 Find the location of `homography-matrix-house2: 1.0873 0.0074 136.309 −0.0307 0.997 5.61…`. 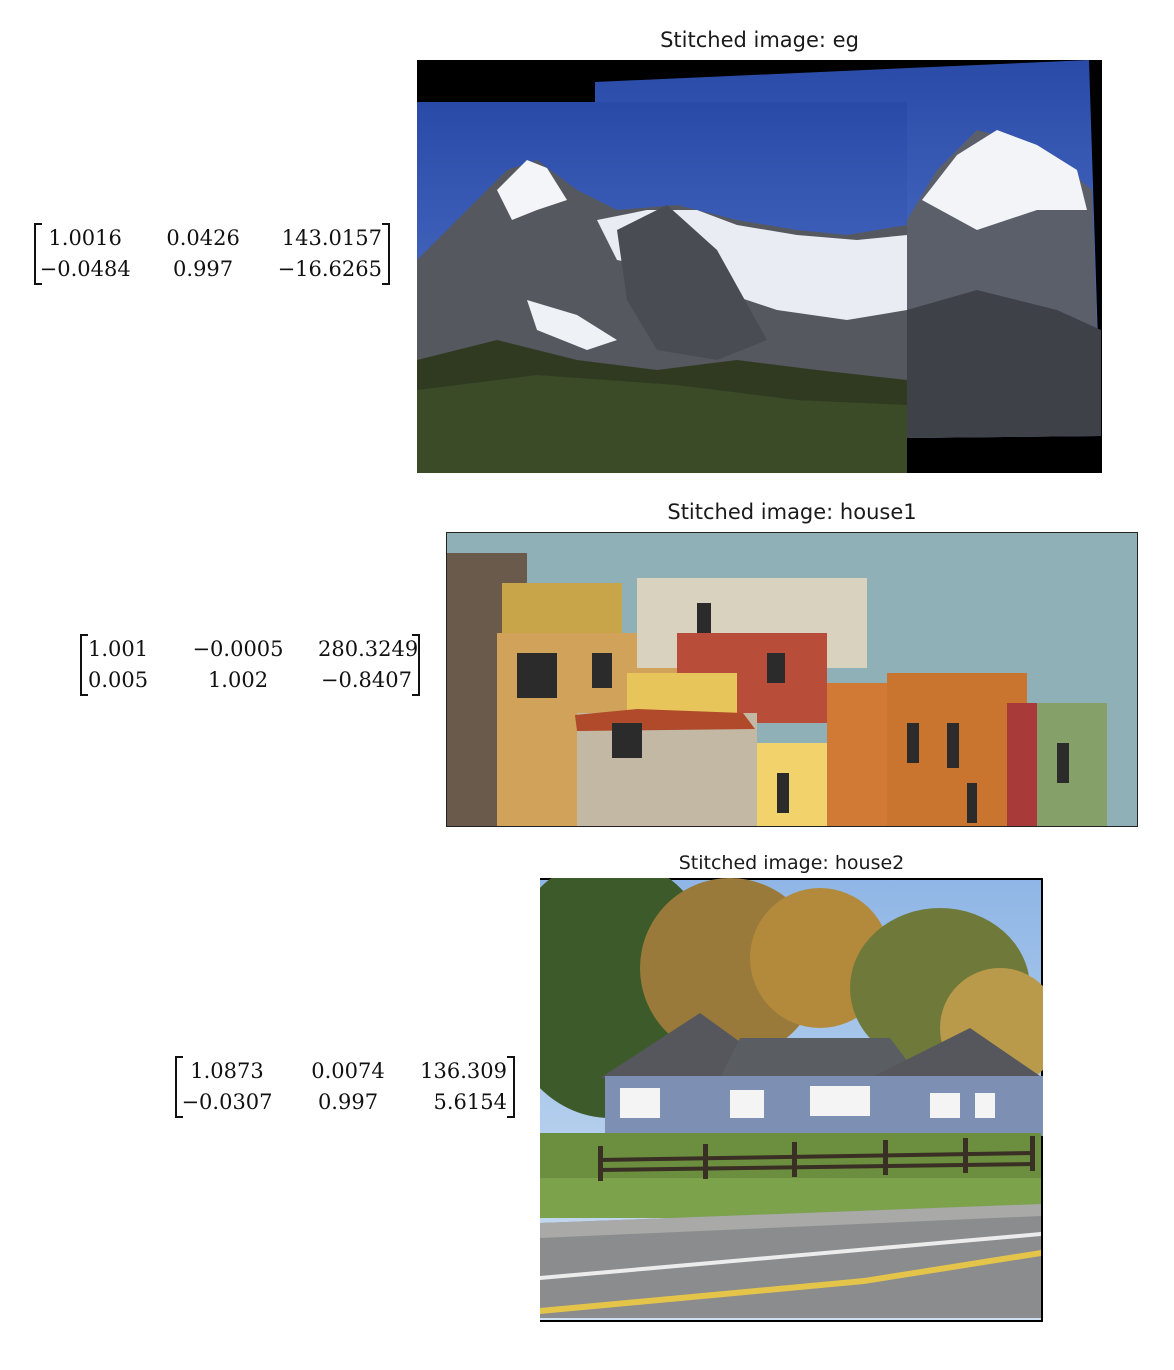

homography-matrix-house2: 1.0873 0.0074 136.309 −0.0307 0.997 5.61… is located at coordinates (345, 1087).